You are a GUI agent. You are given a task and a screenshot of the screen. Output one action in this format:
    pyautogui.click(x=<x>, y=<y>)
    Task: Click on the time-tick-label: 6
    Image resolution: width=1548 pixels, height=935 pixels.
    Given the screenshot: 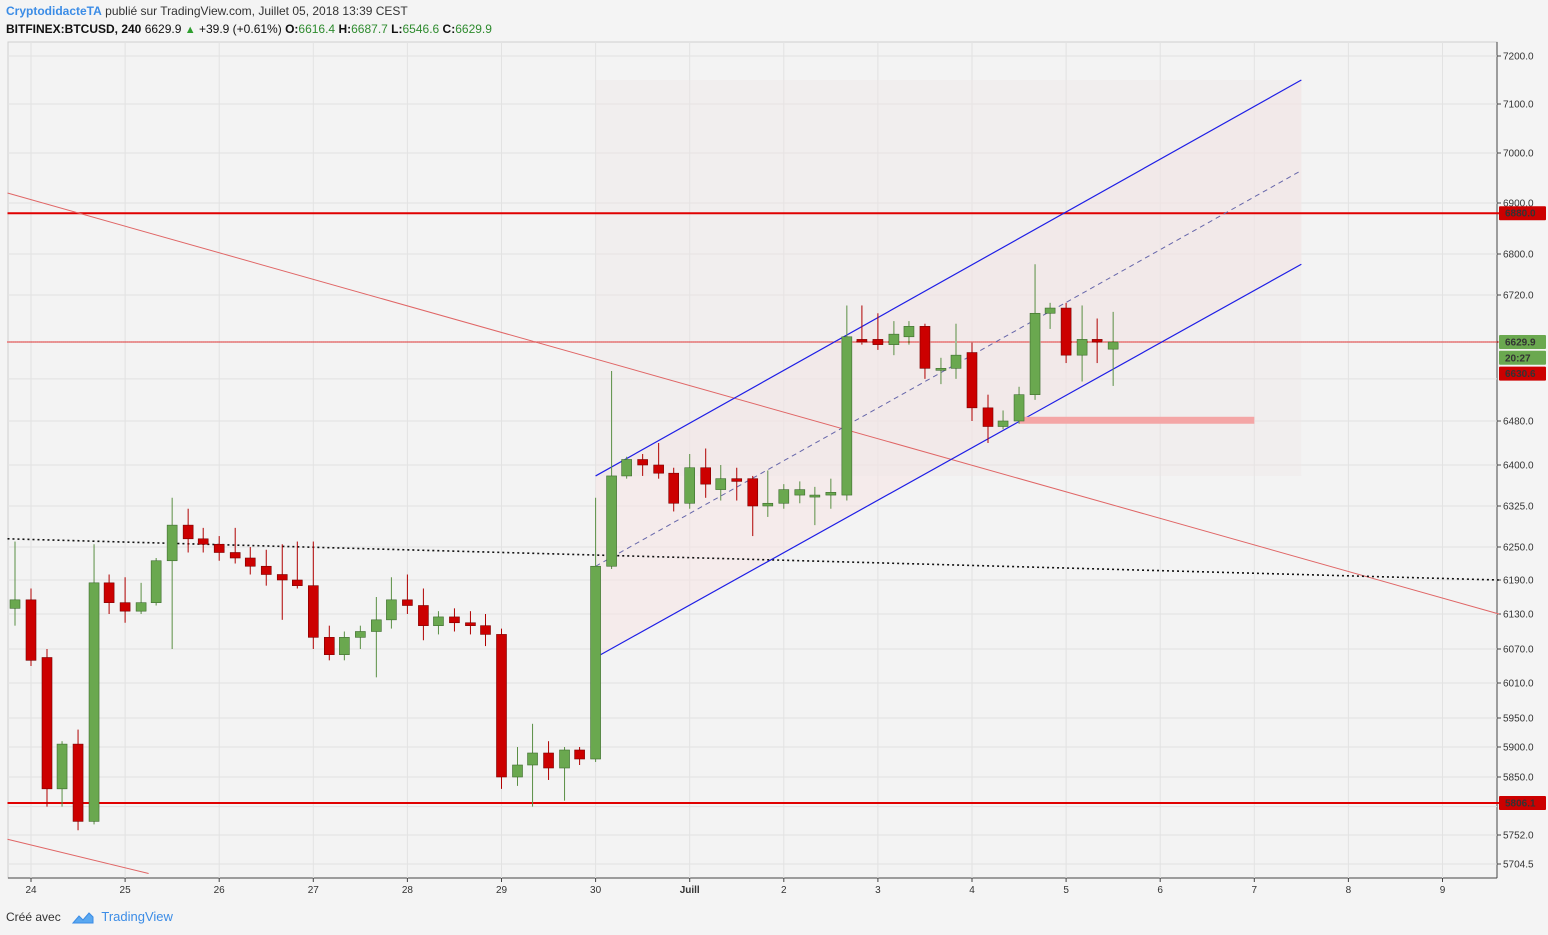 What is the action you would take?
    pyautogui.click(x=1160, y=890)
    